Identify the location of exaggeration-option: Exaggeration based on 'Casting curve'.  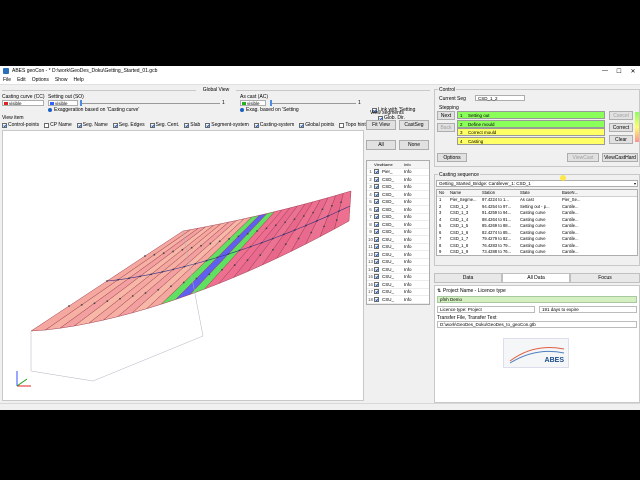
(93, 110).